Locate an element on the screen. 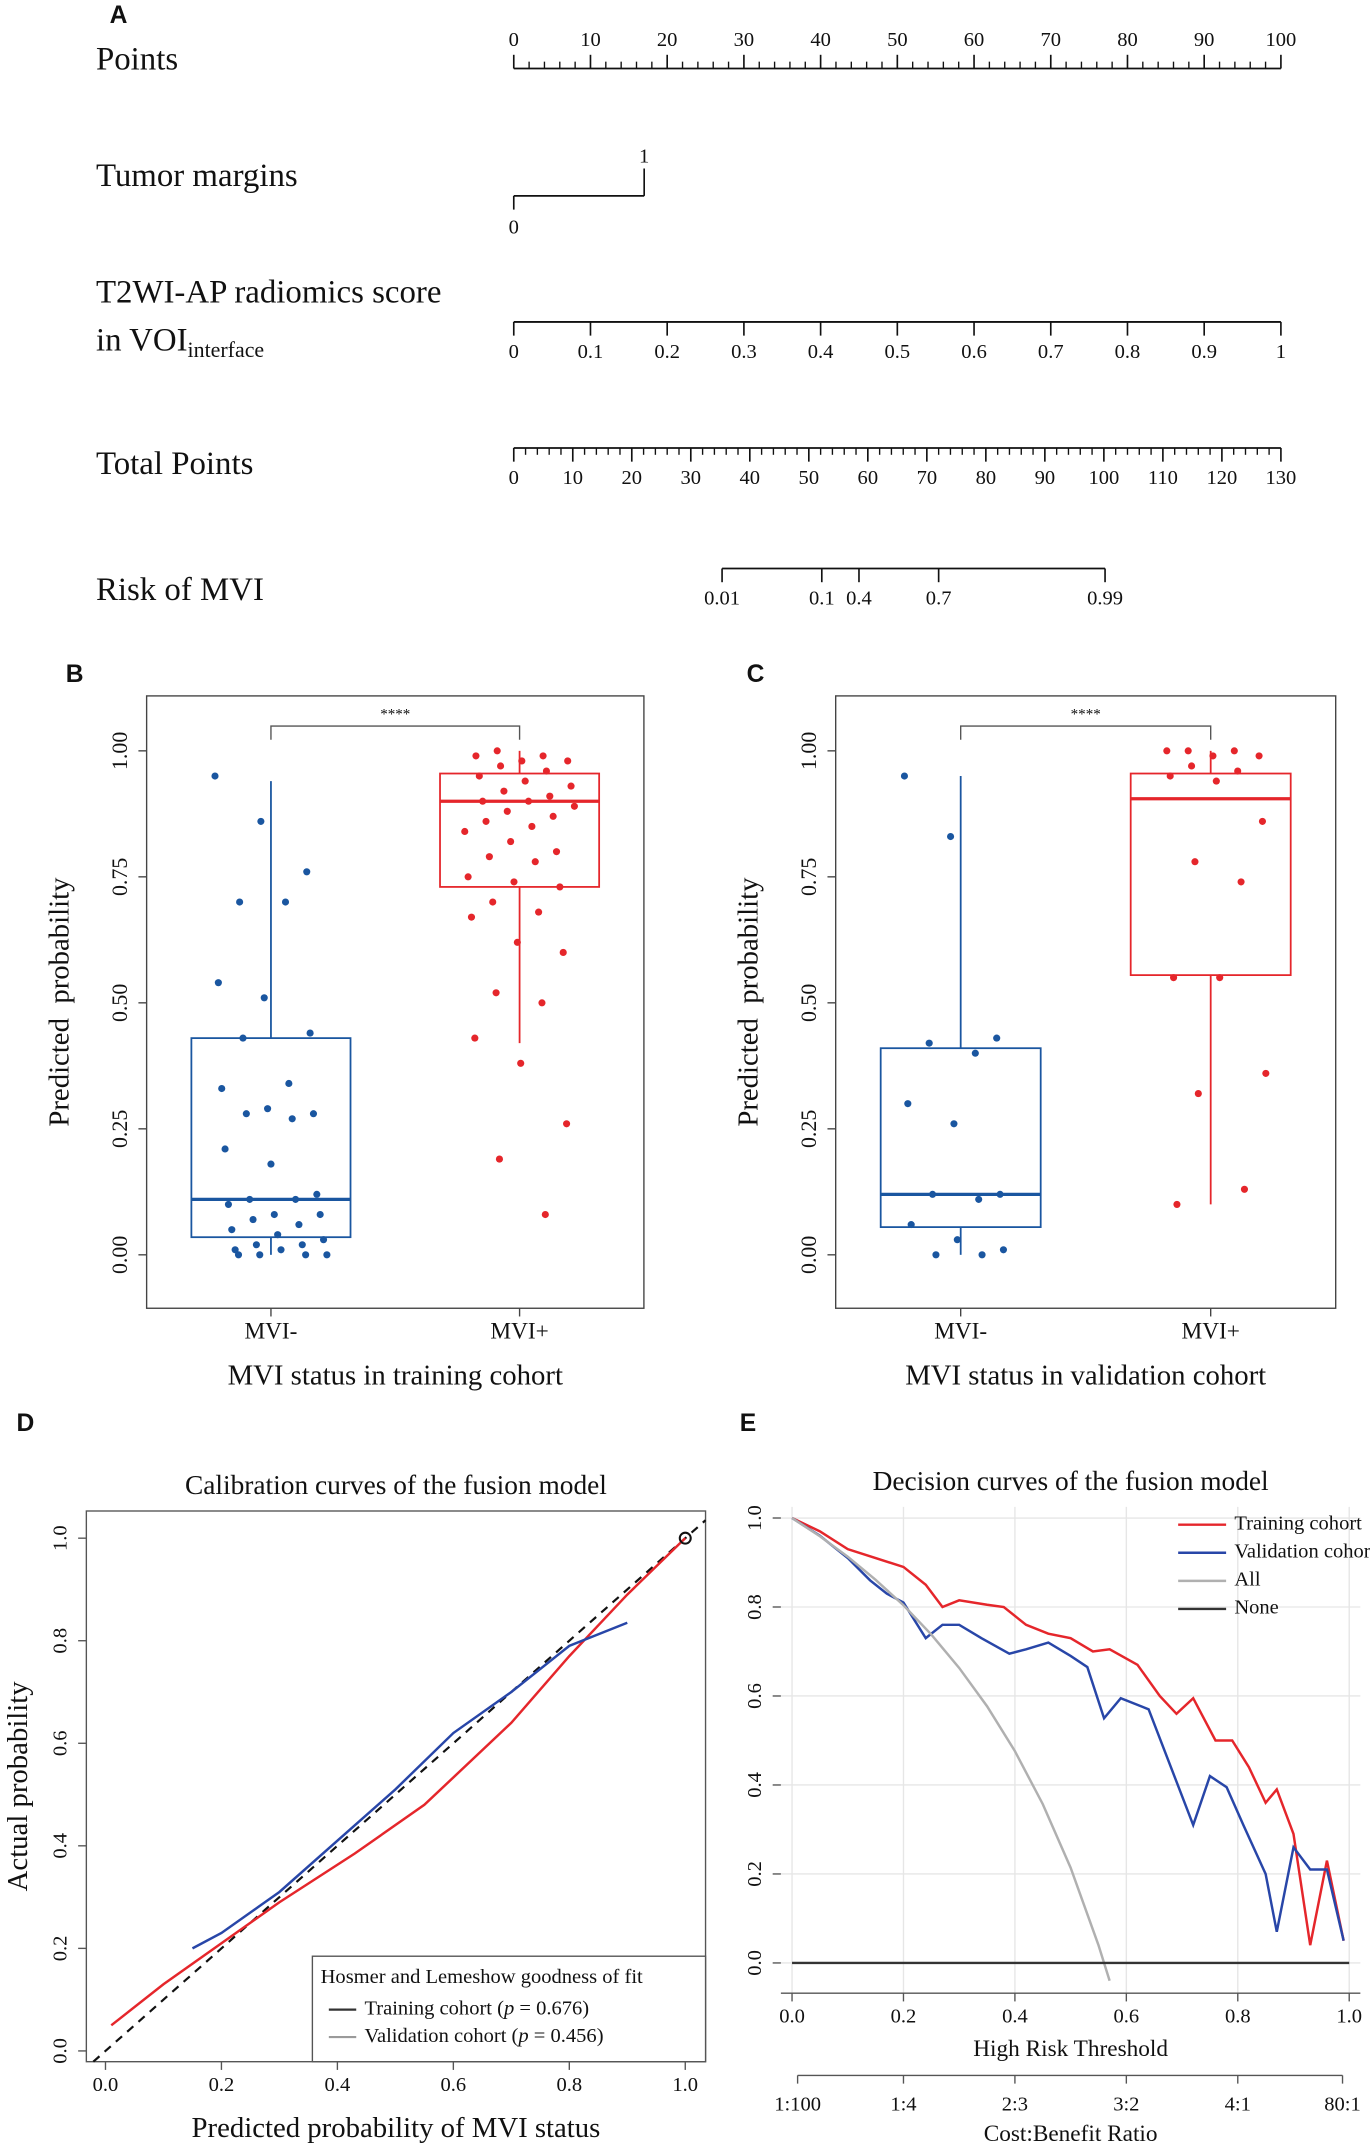 This screenshot has width=1370, height=2148. x-axis-label: MVI status in validation cohort is located at coordinates (1085, 1376).